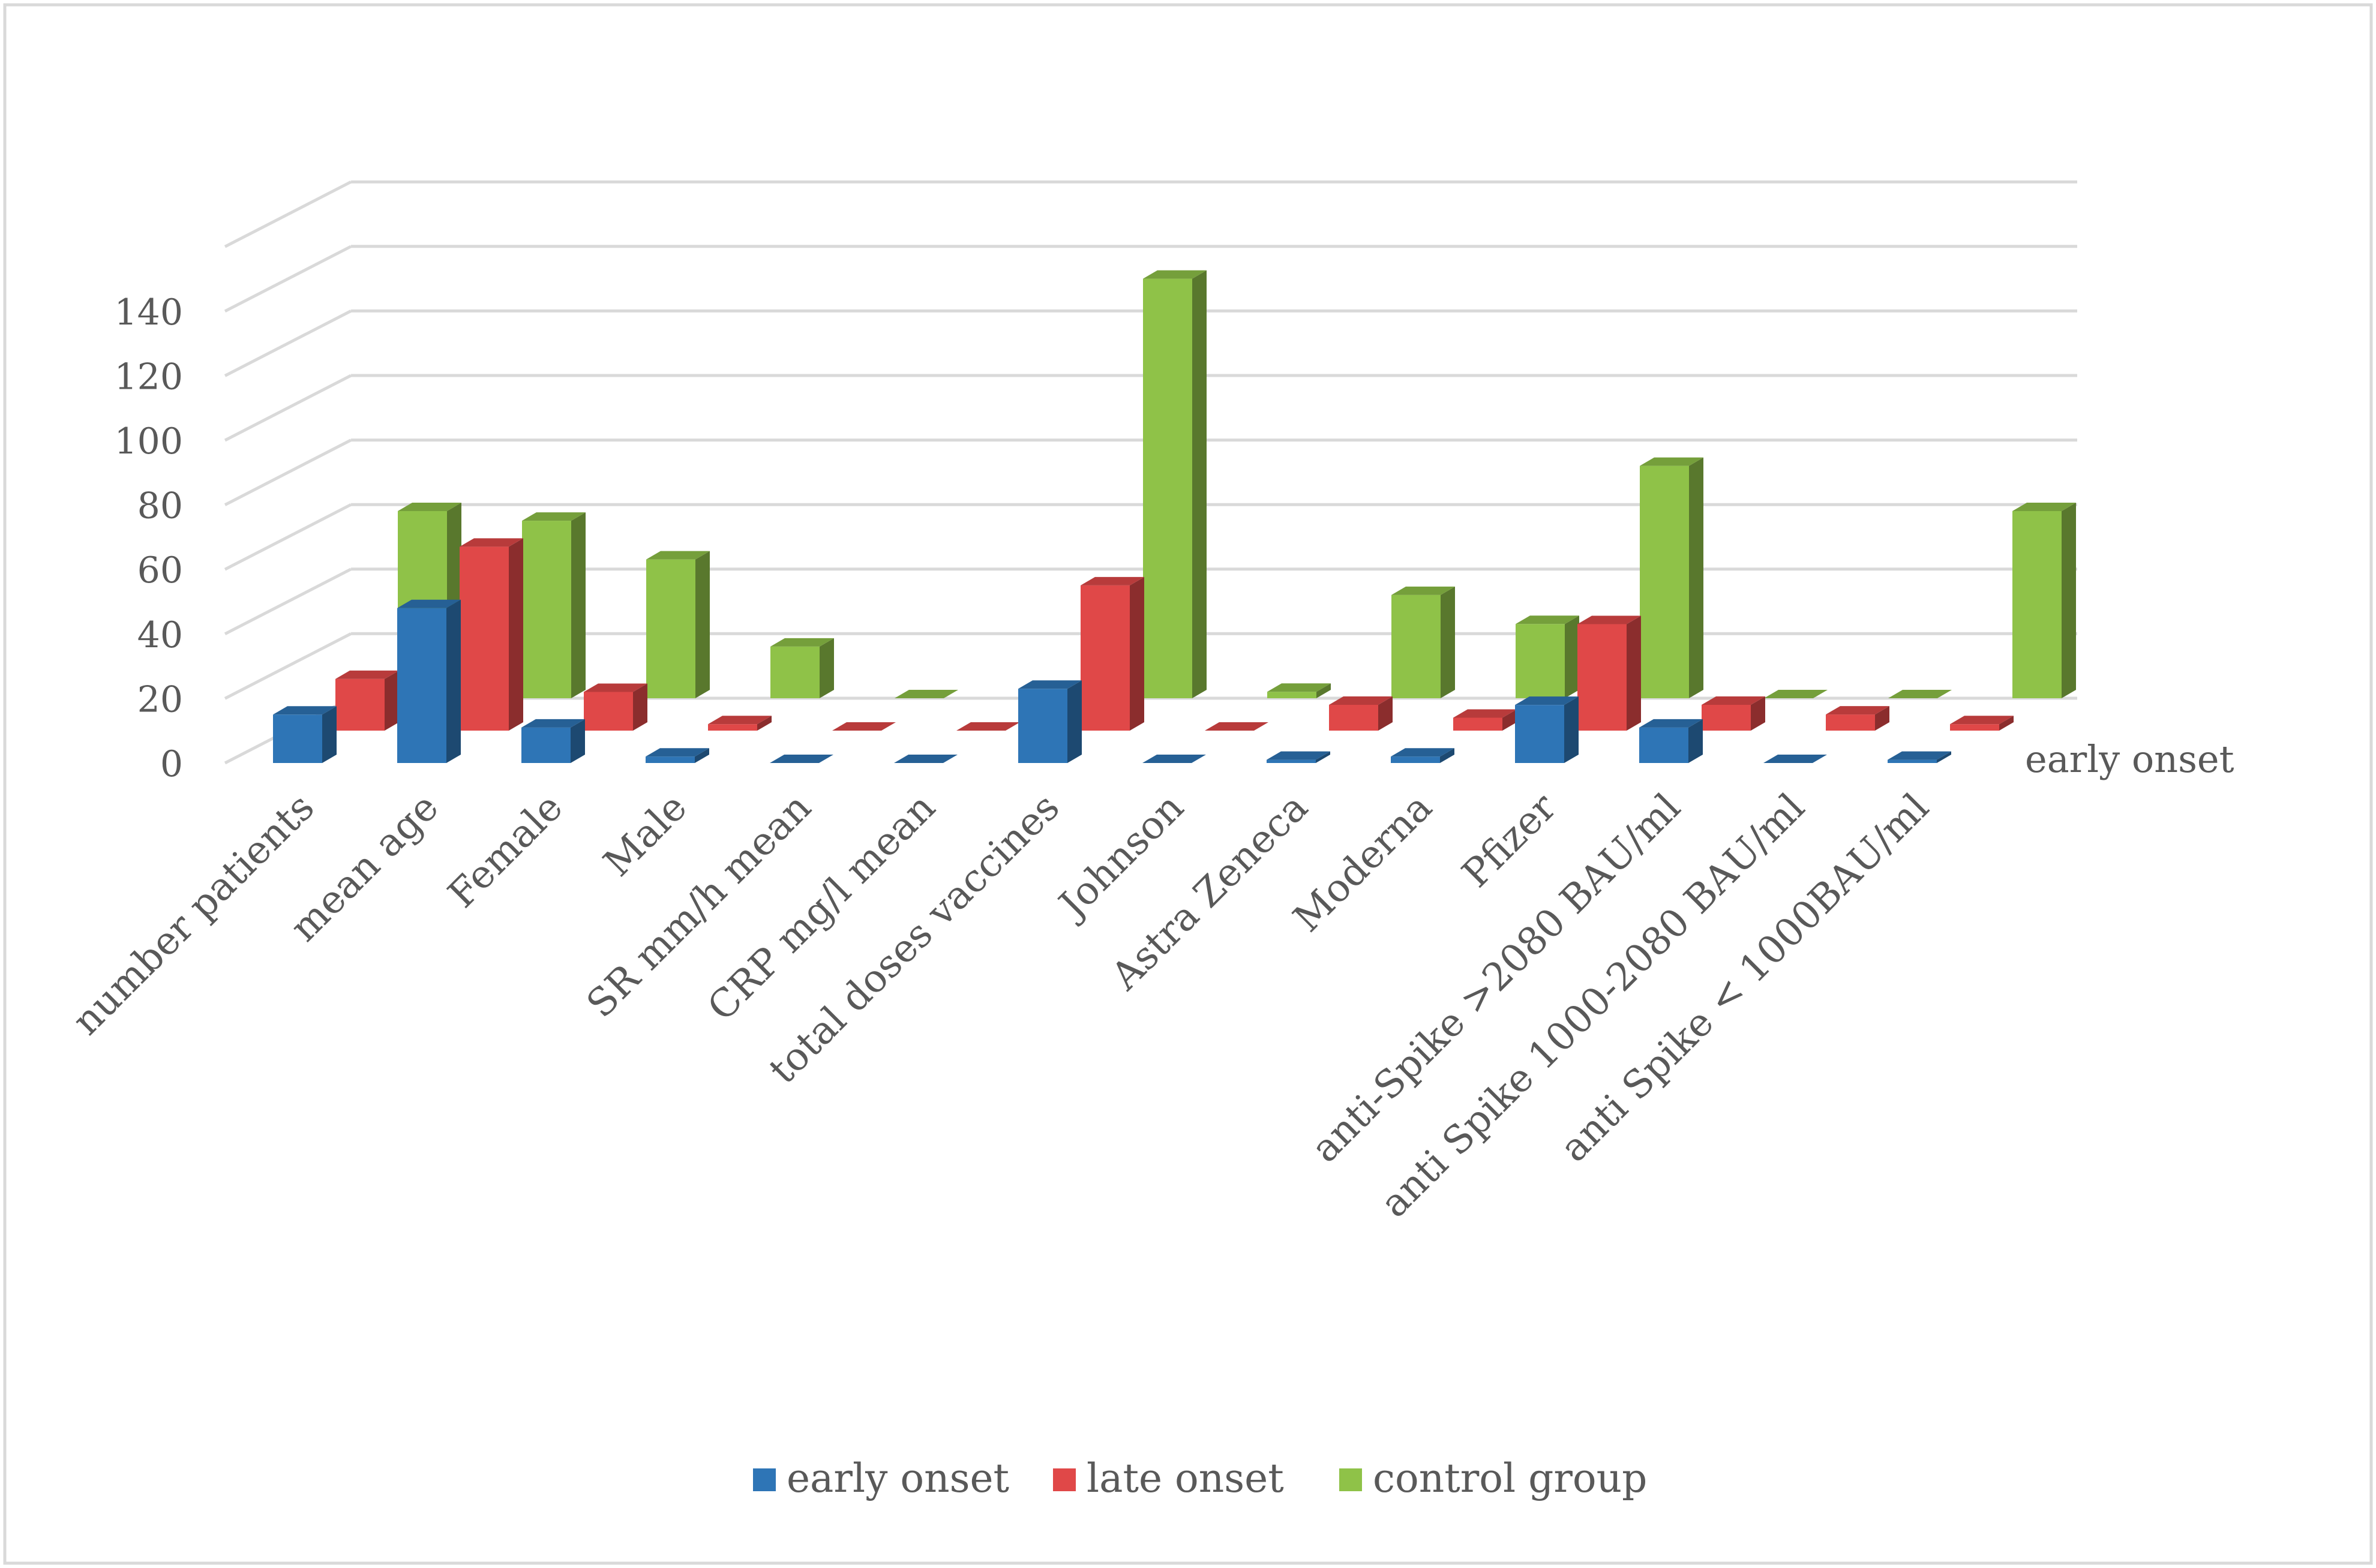  Describe the element at coordinates (1185, 1478) in the screenshot. I see `legend-label: late onset` at that location.